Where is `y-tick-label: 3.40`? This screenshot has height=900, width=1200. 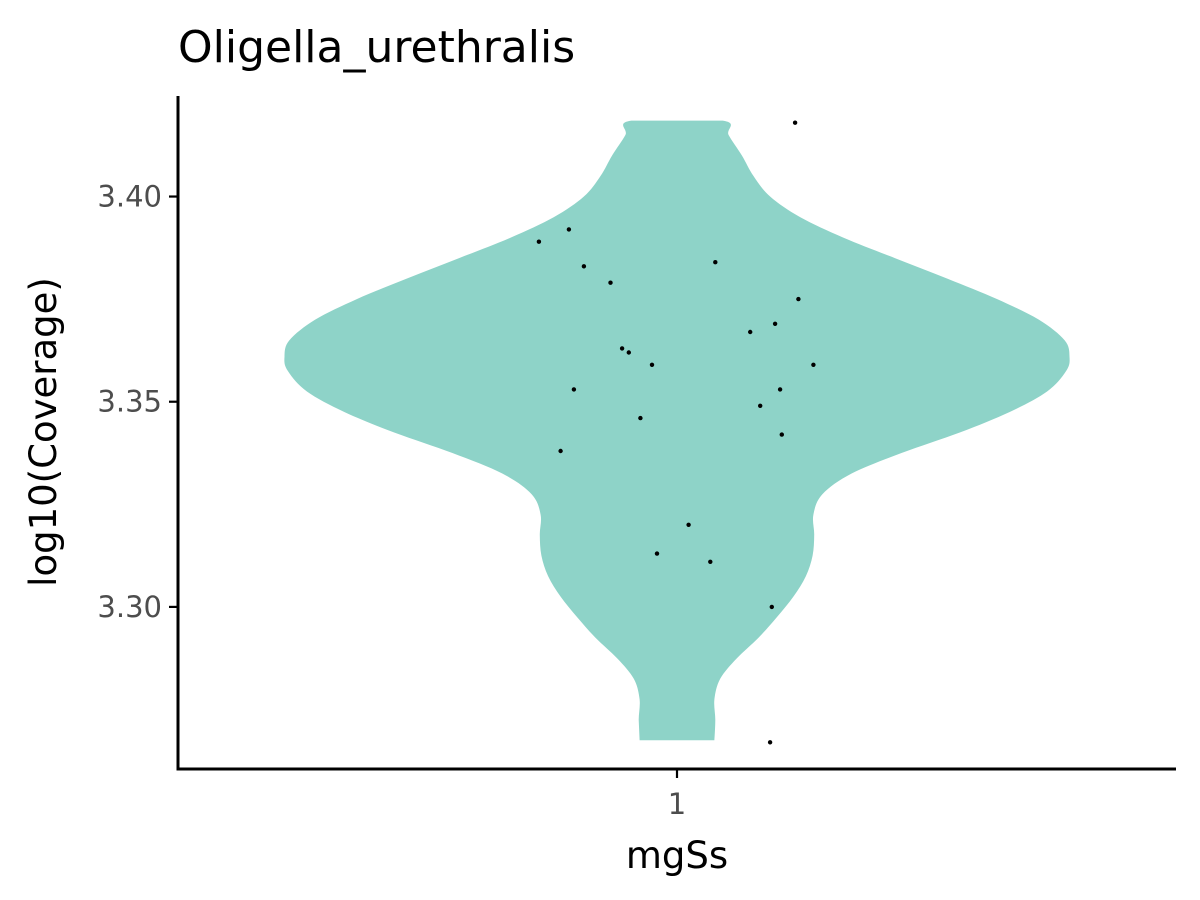
y-tick-label: 3.40 is located at coordinates (129, 197).